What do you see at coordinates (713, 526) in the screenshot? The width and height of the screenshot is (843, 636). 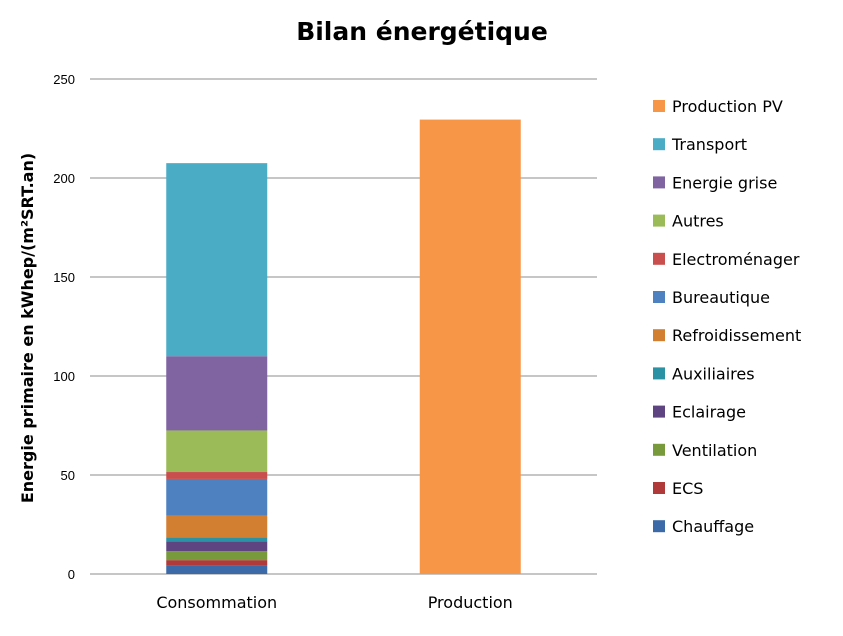 I see `legend-label: Chauffage` at bounding box center [713, 526].